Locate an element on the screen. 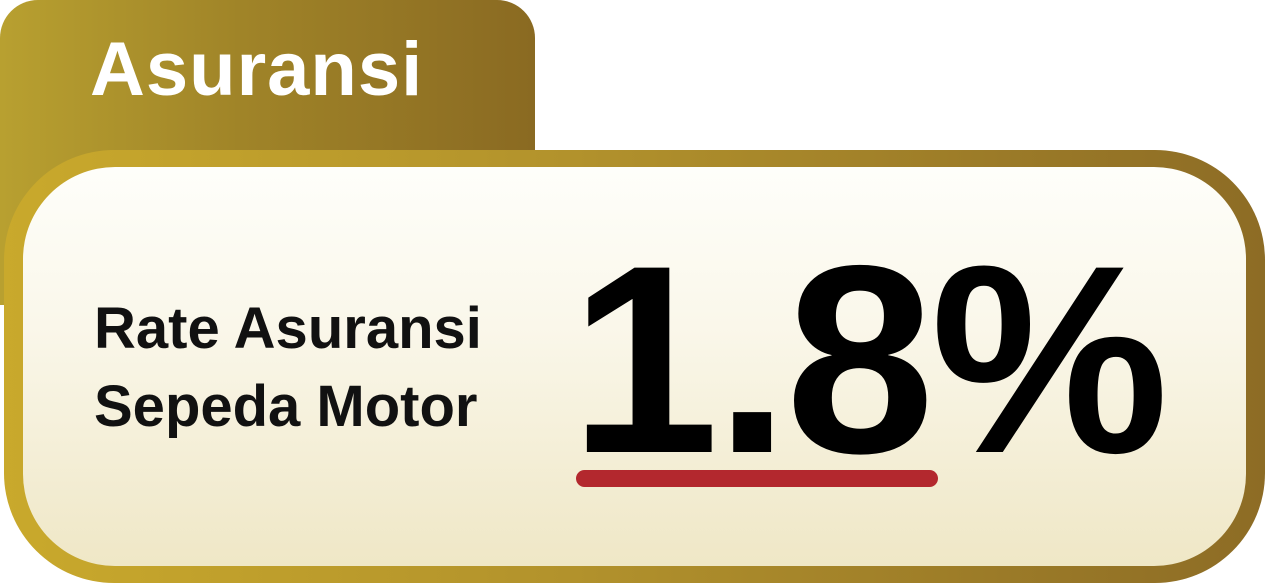 The height and width of the screenshot is (585, 1265). rate-label-line-2: Sepeda Motor is located at coordinates (286, 406).